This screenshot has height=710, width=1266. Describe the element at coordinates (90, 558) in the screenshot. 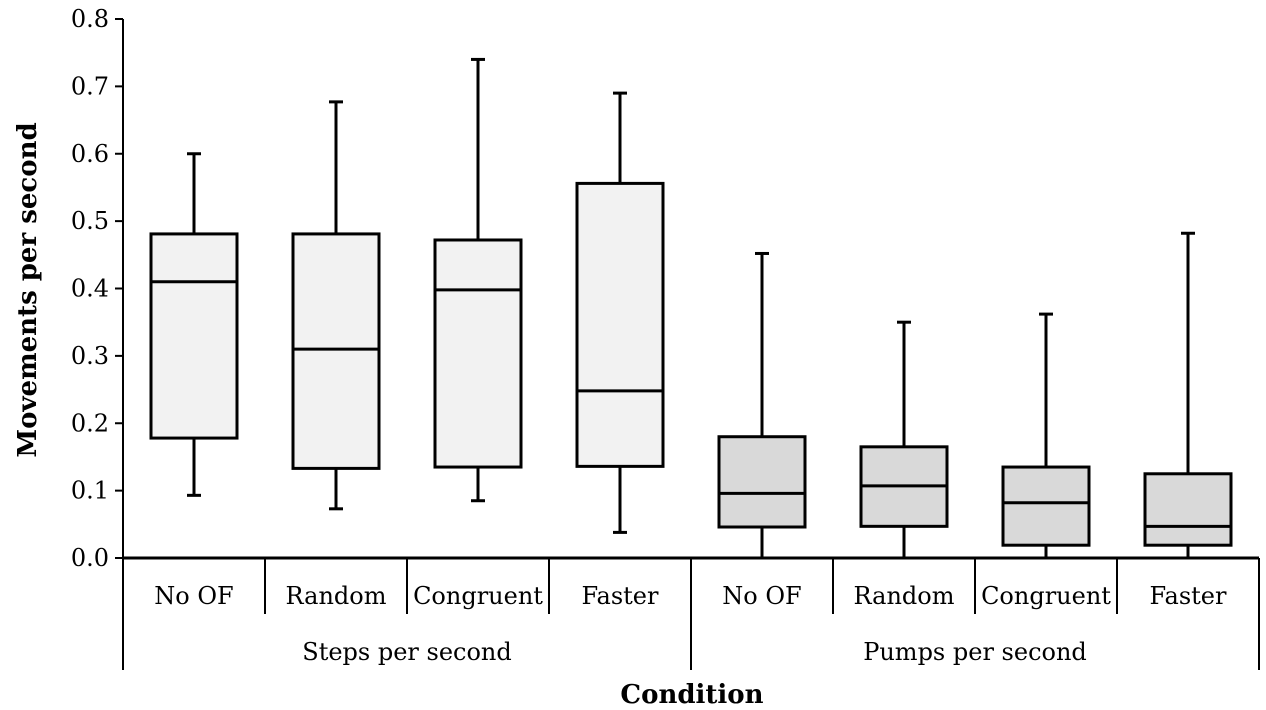

I see `y-tick-label: 0.0` at that location.